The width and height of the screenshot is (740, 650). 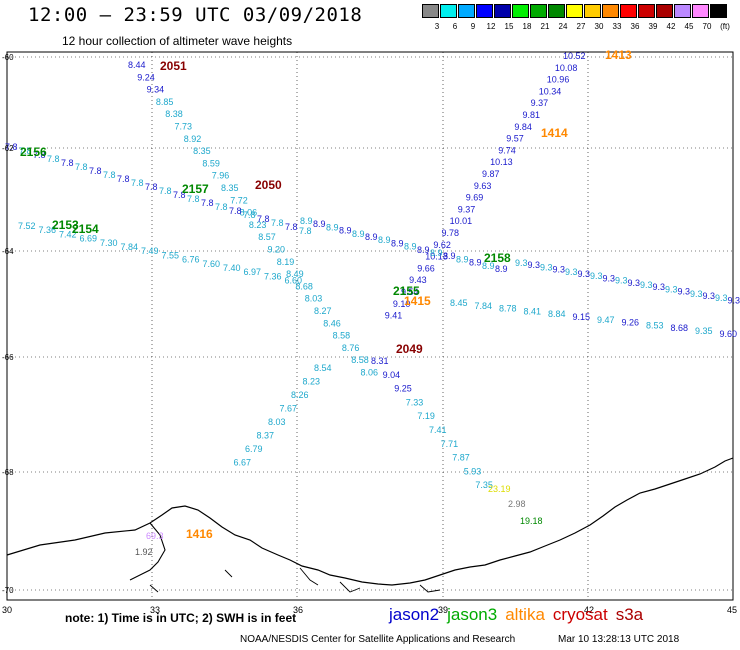 I want to click on pass-time-label: 2157, so click(x=195, y=189).